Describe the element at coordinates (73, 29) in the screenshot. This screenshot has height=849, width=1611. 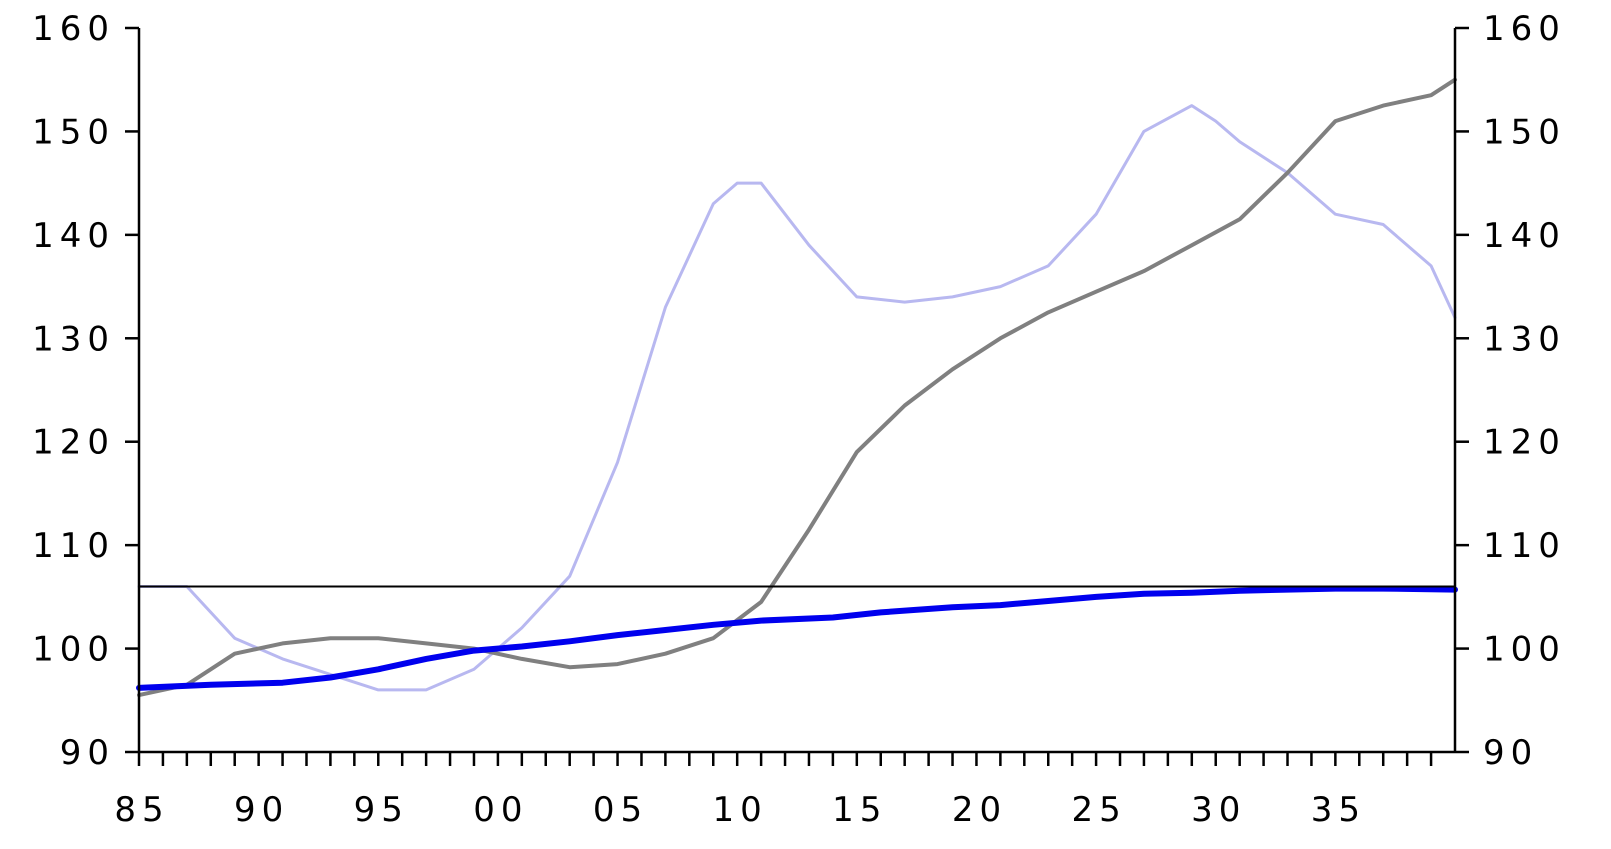
I see `y-tick-label: 160` at that location.